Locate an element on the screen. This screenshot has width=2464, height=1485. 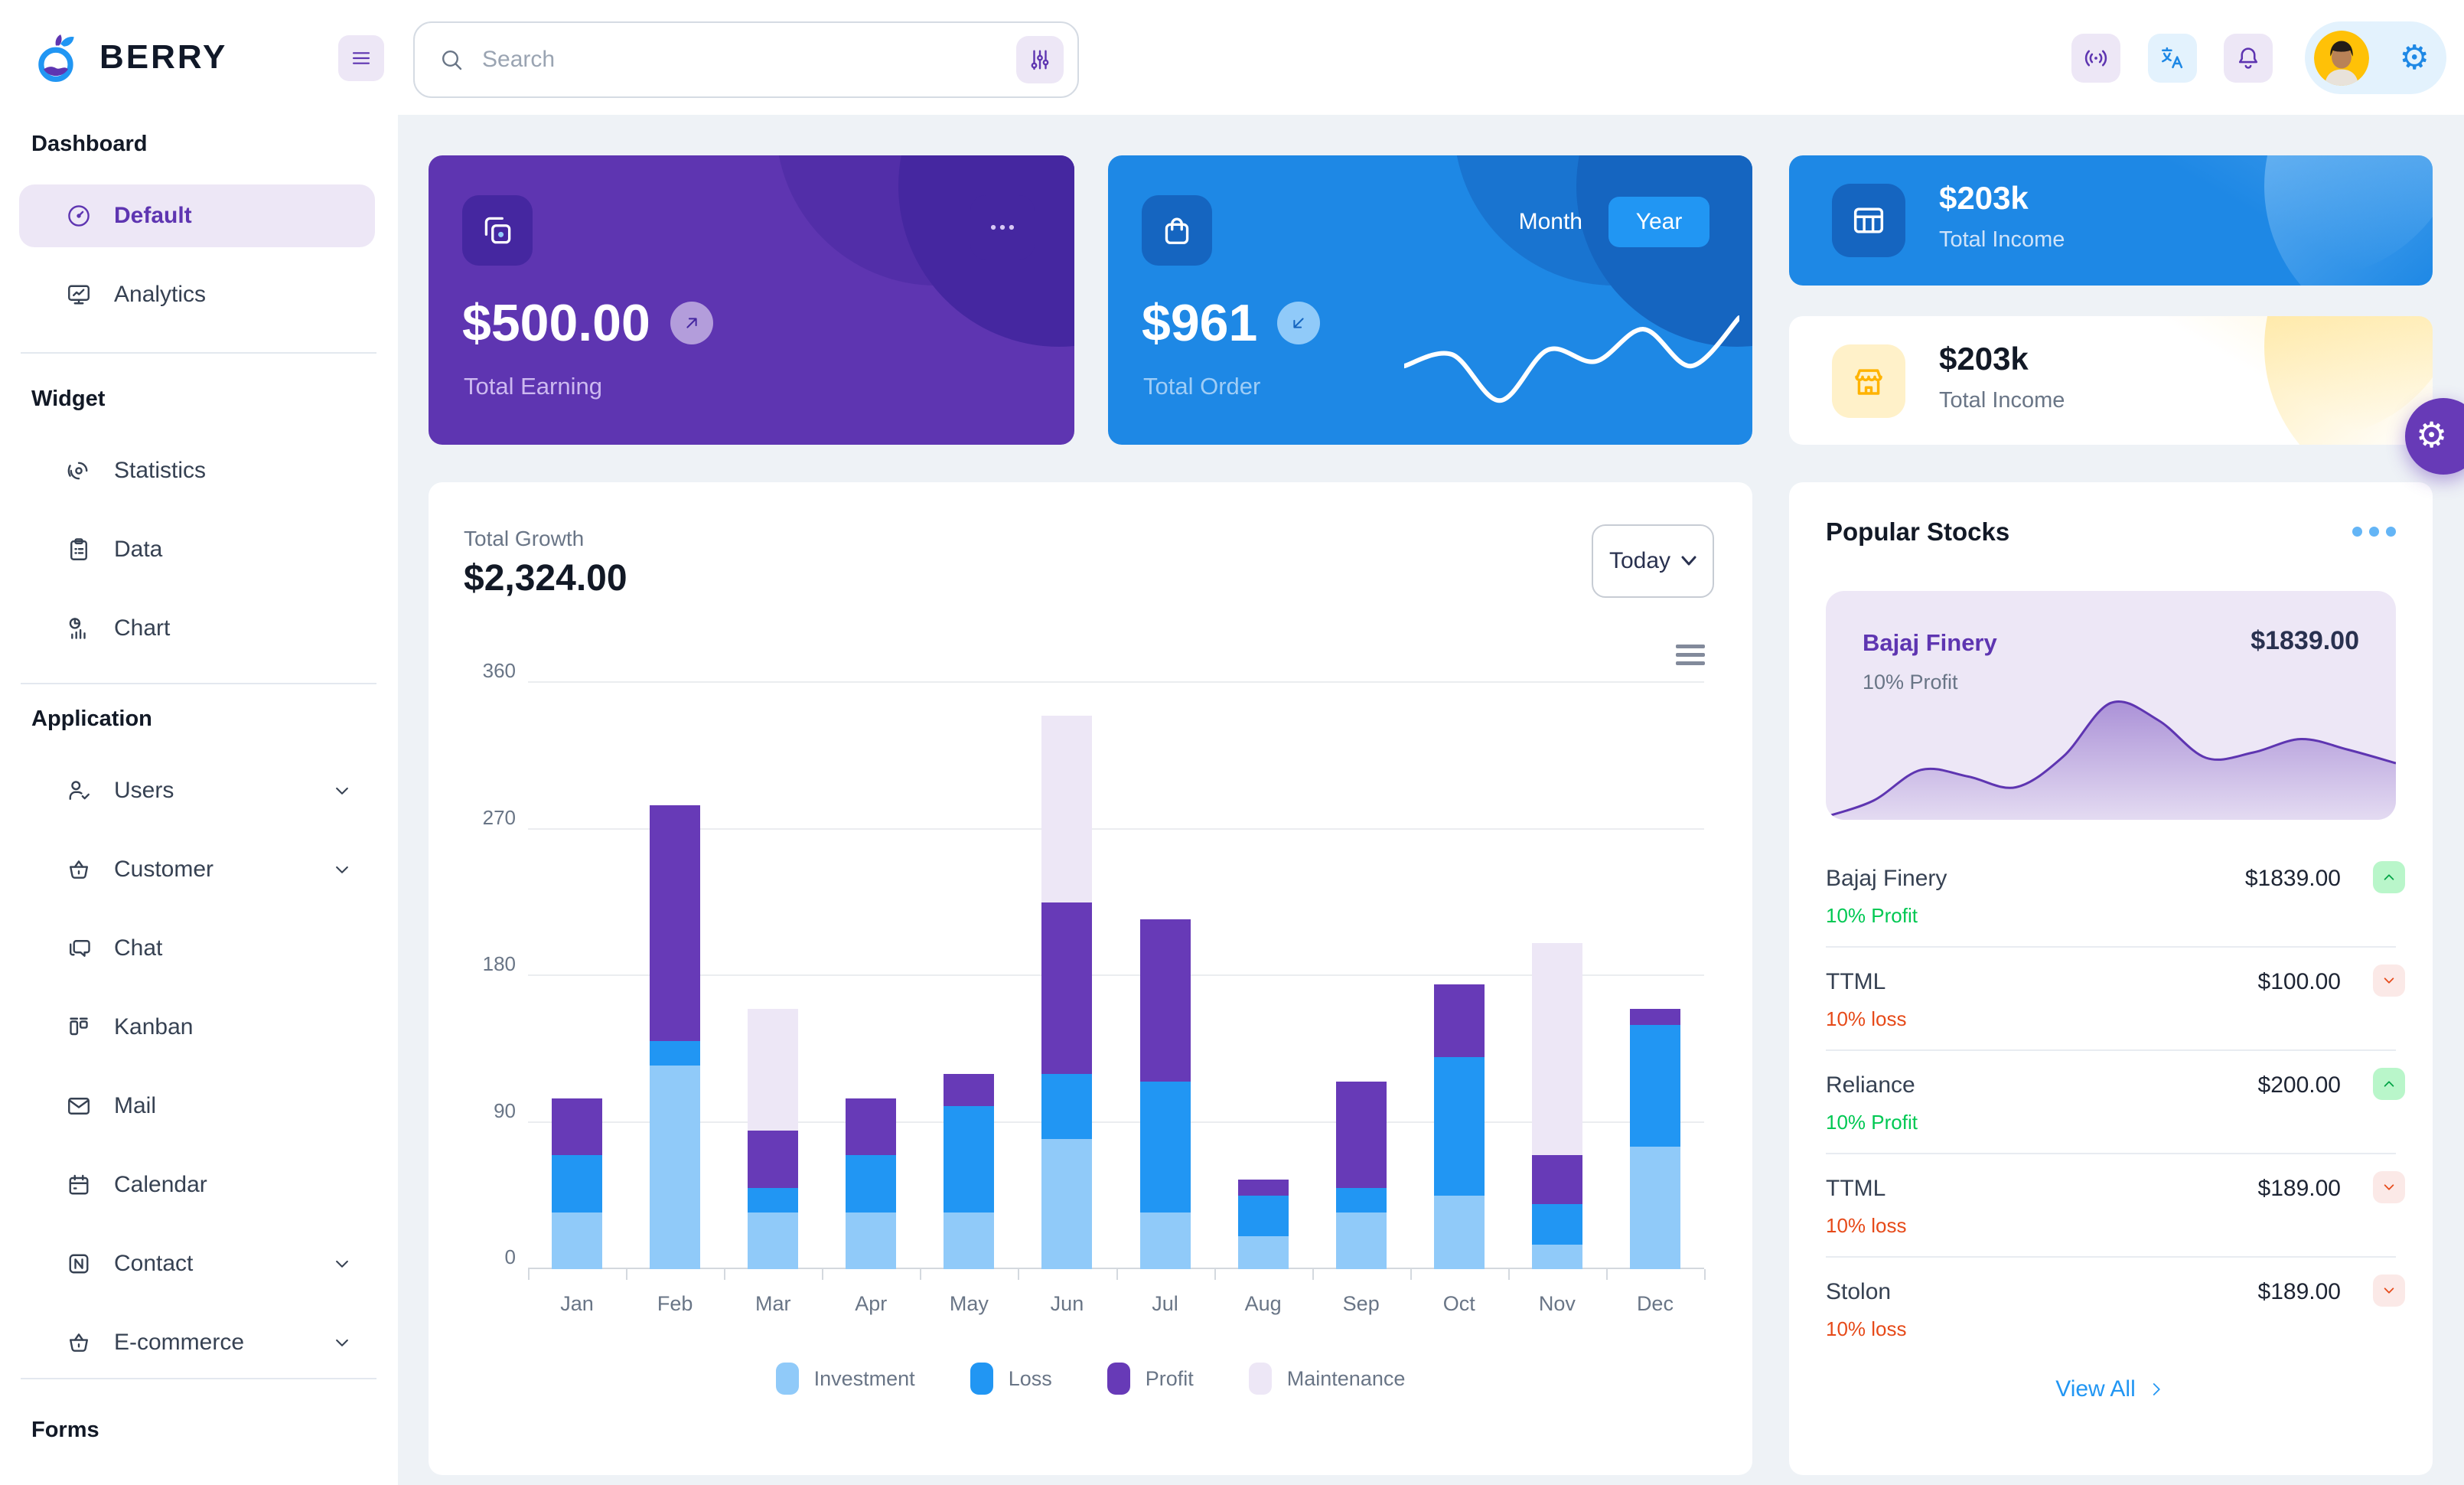
notifications-button is located at coordinates (2248, 58).